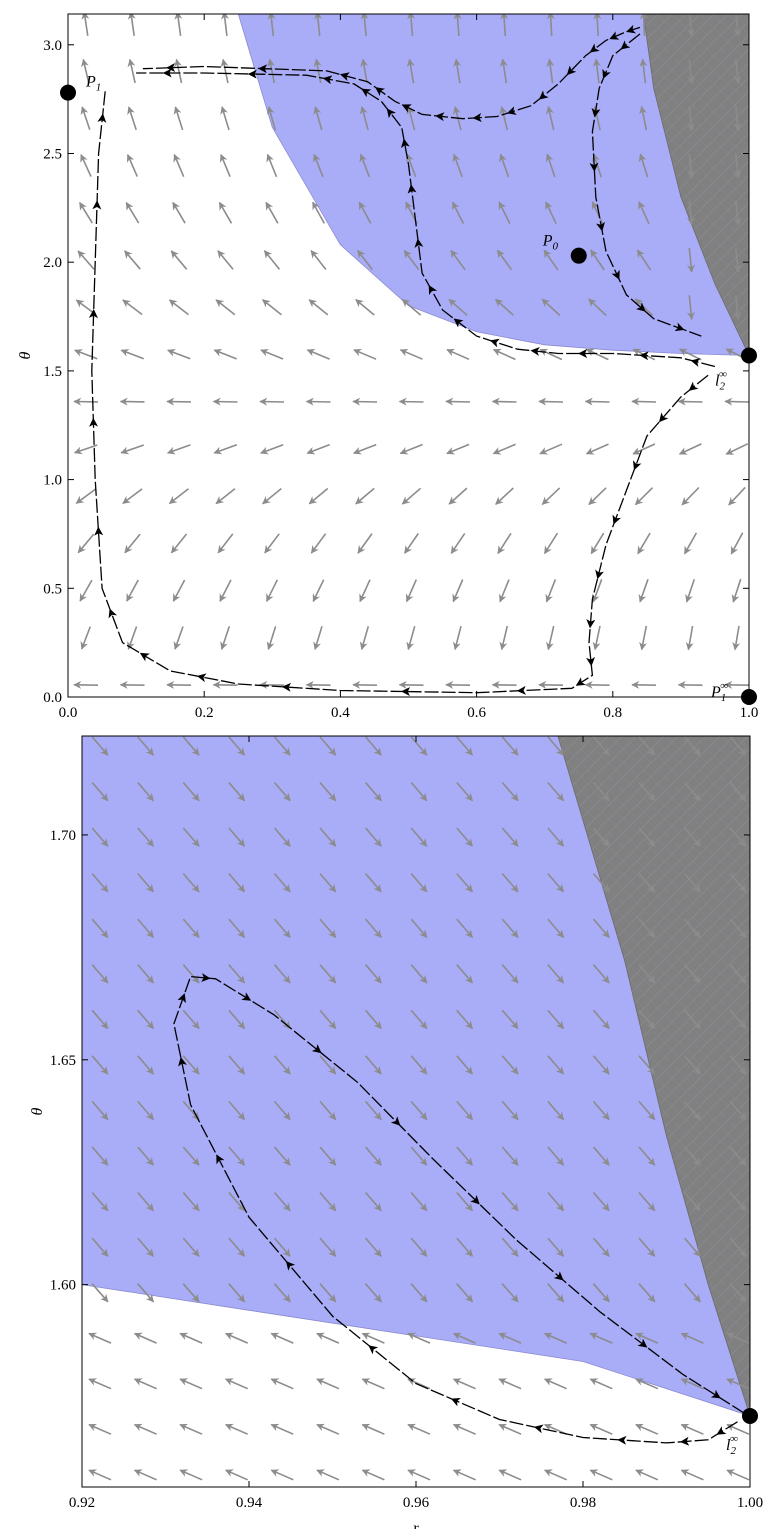 Image resolution: width=768 pixels, height=1529 pixels. Describe the element at coordinates (52, 481) in the screenshot. I see `y-tick-label: 1.0` at that location.